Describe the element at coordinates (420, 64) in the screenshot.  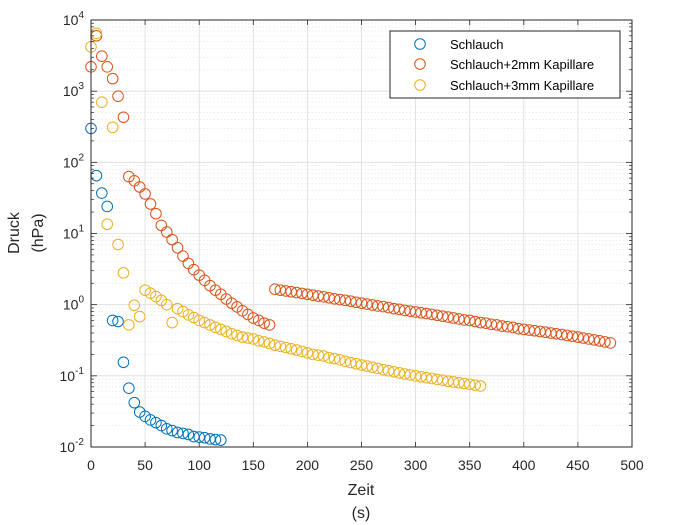
I see `legend-marker-2mm` at that location.